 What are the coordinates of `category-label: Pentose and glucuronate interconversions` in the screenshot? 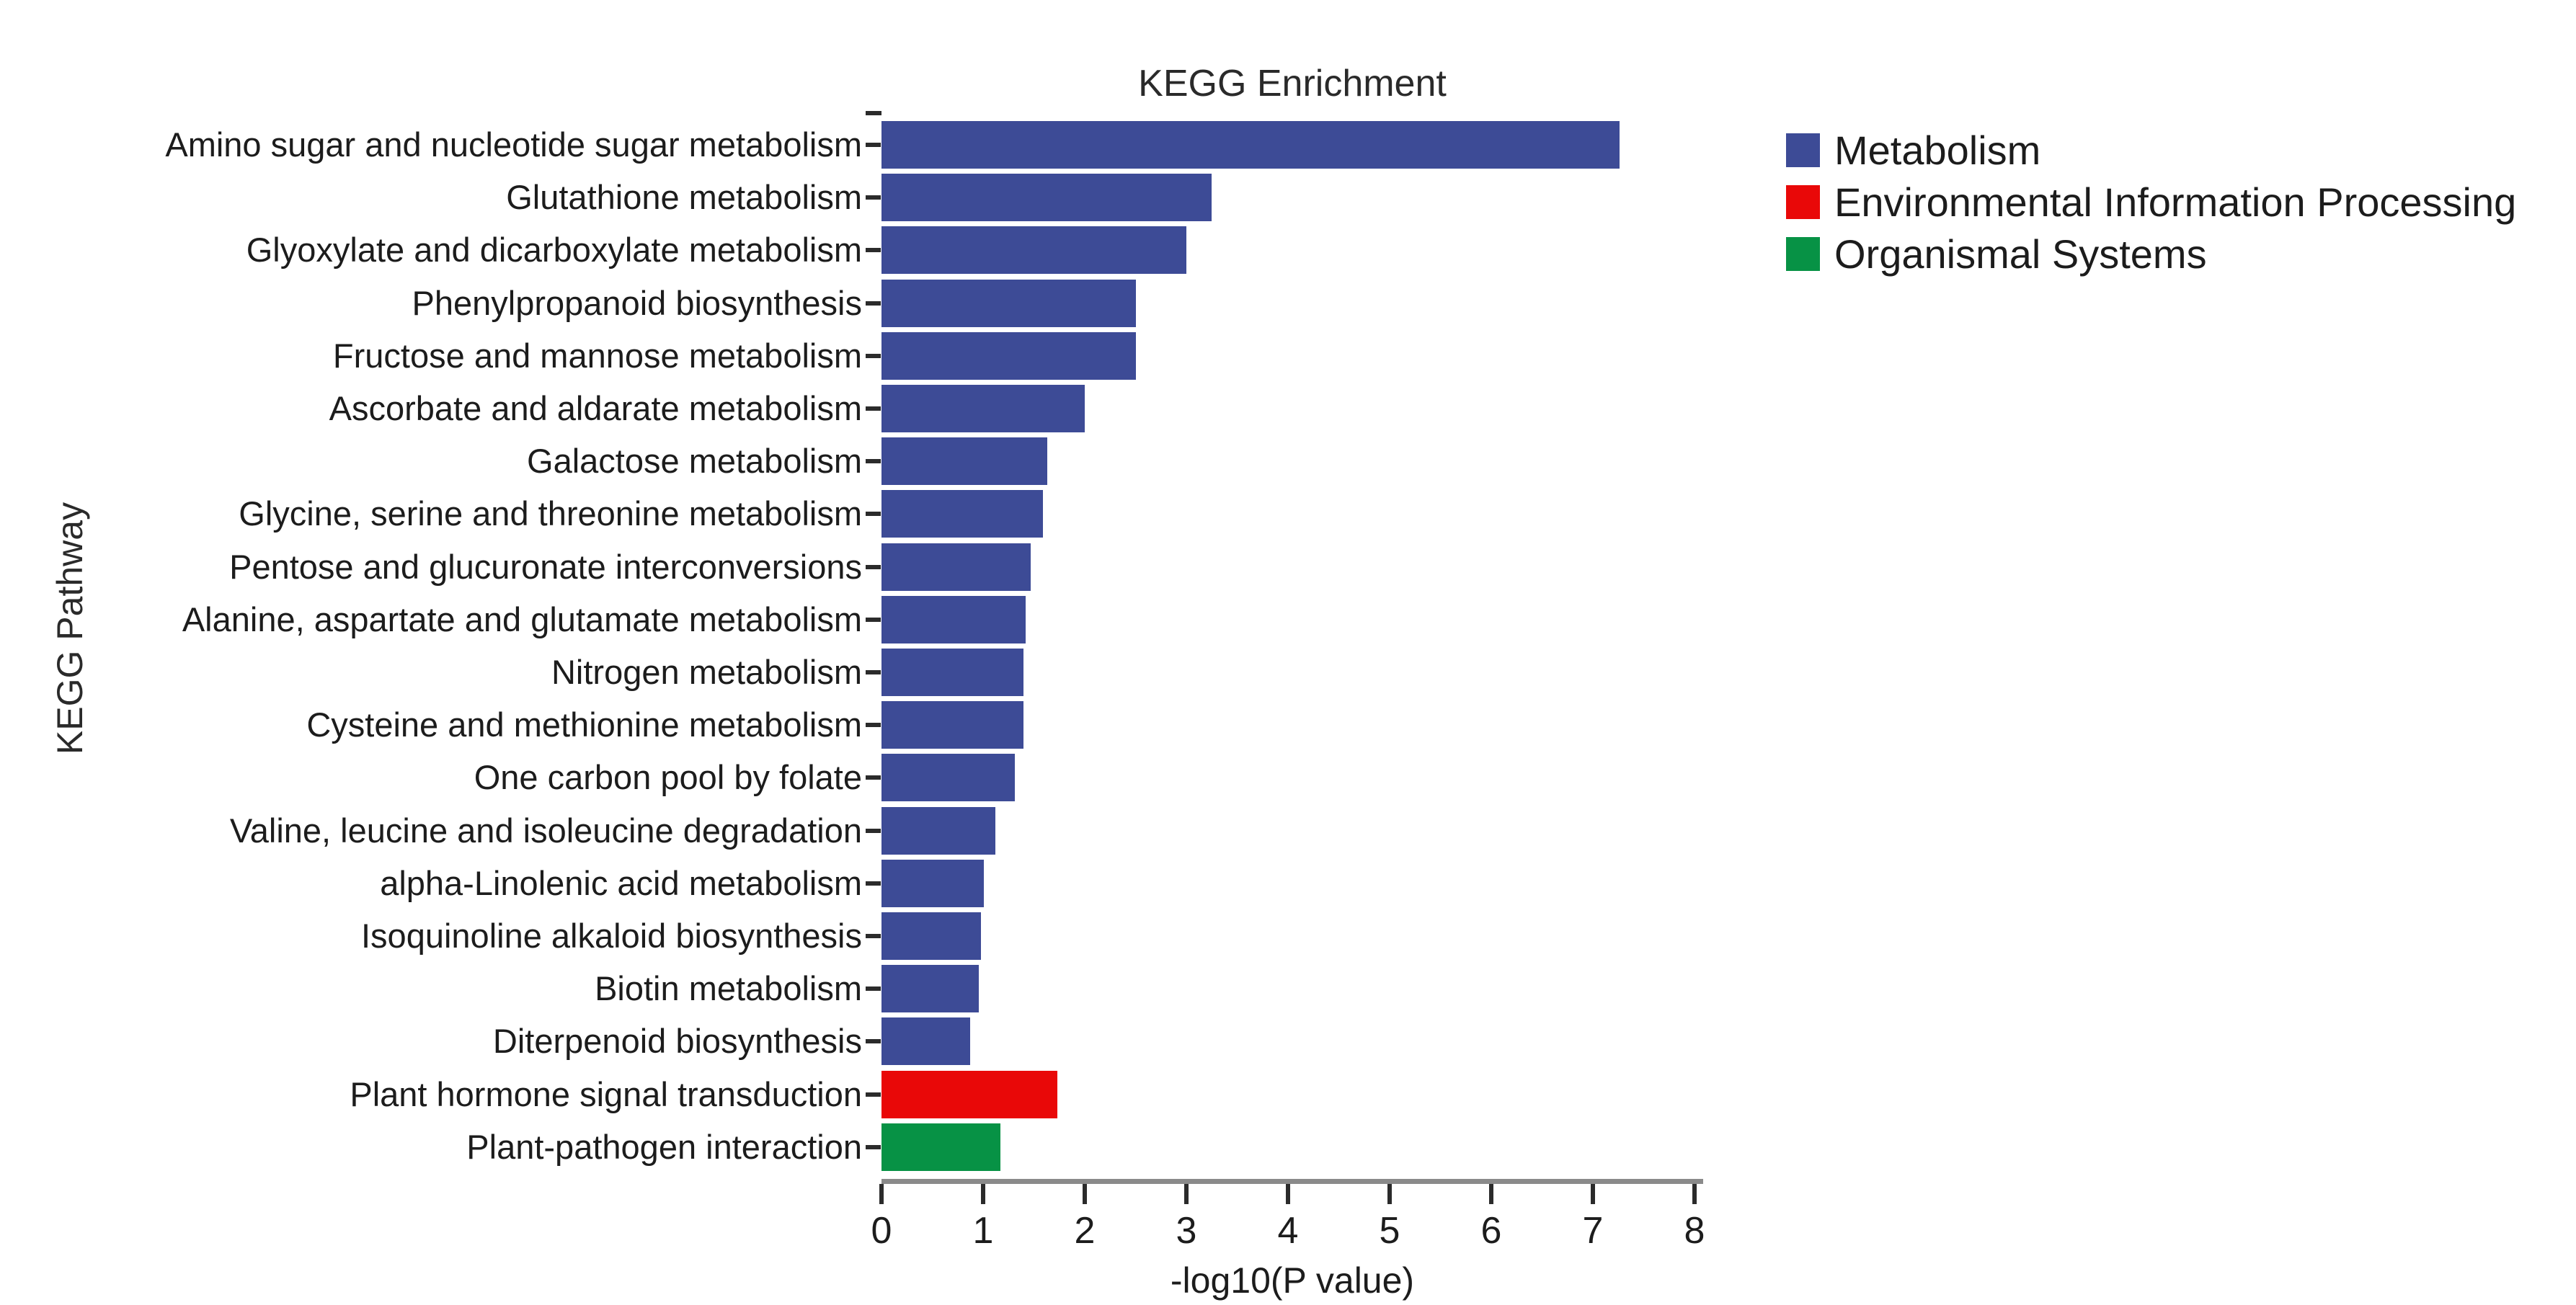 It's located at (545, 566).